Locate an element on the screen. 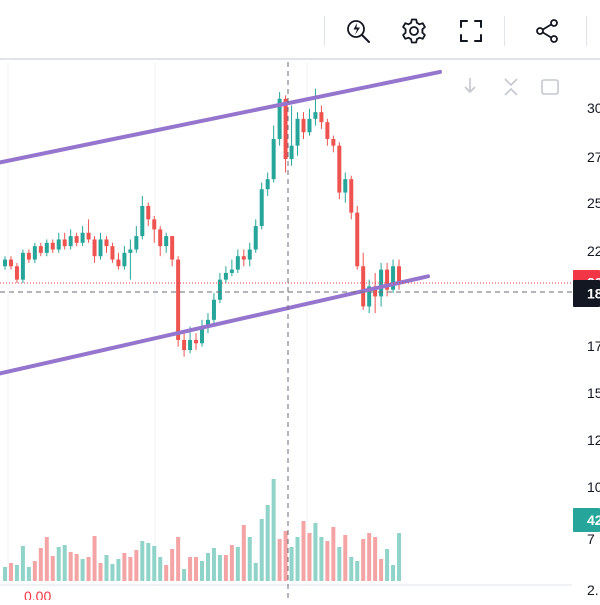 Image resolution: width=600 pixels, height=605 pixels. price-axis-label: 10 is located at coordinates (593, 487).